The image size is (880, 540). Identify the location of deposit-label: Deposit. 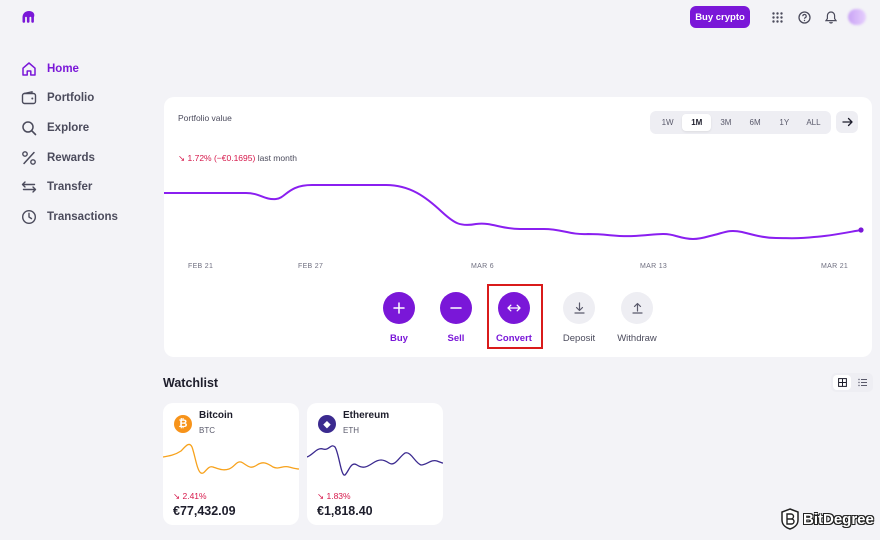
(579, 338).